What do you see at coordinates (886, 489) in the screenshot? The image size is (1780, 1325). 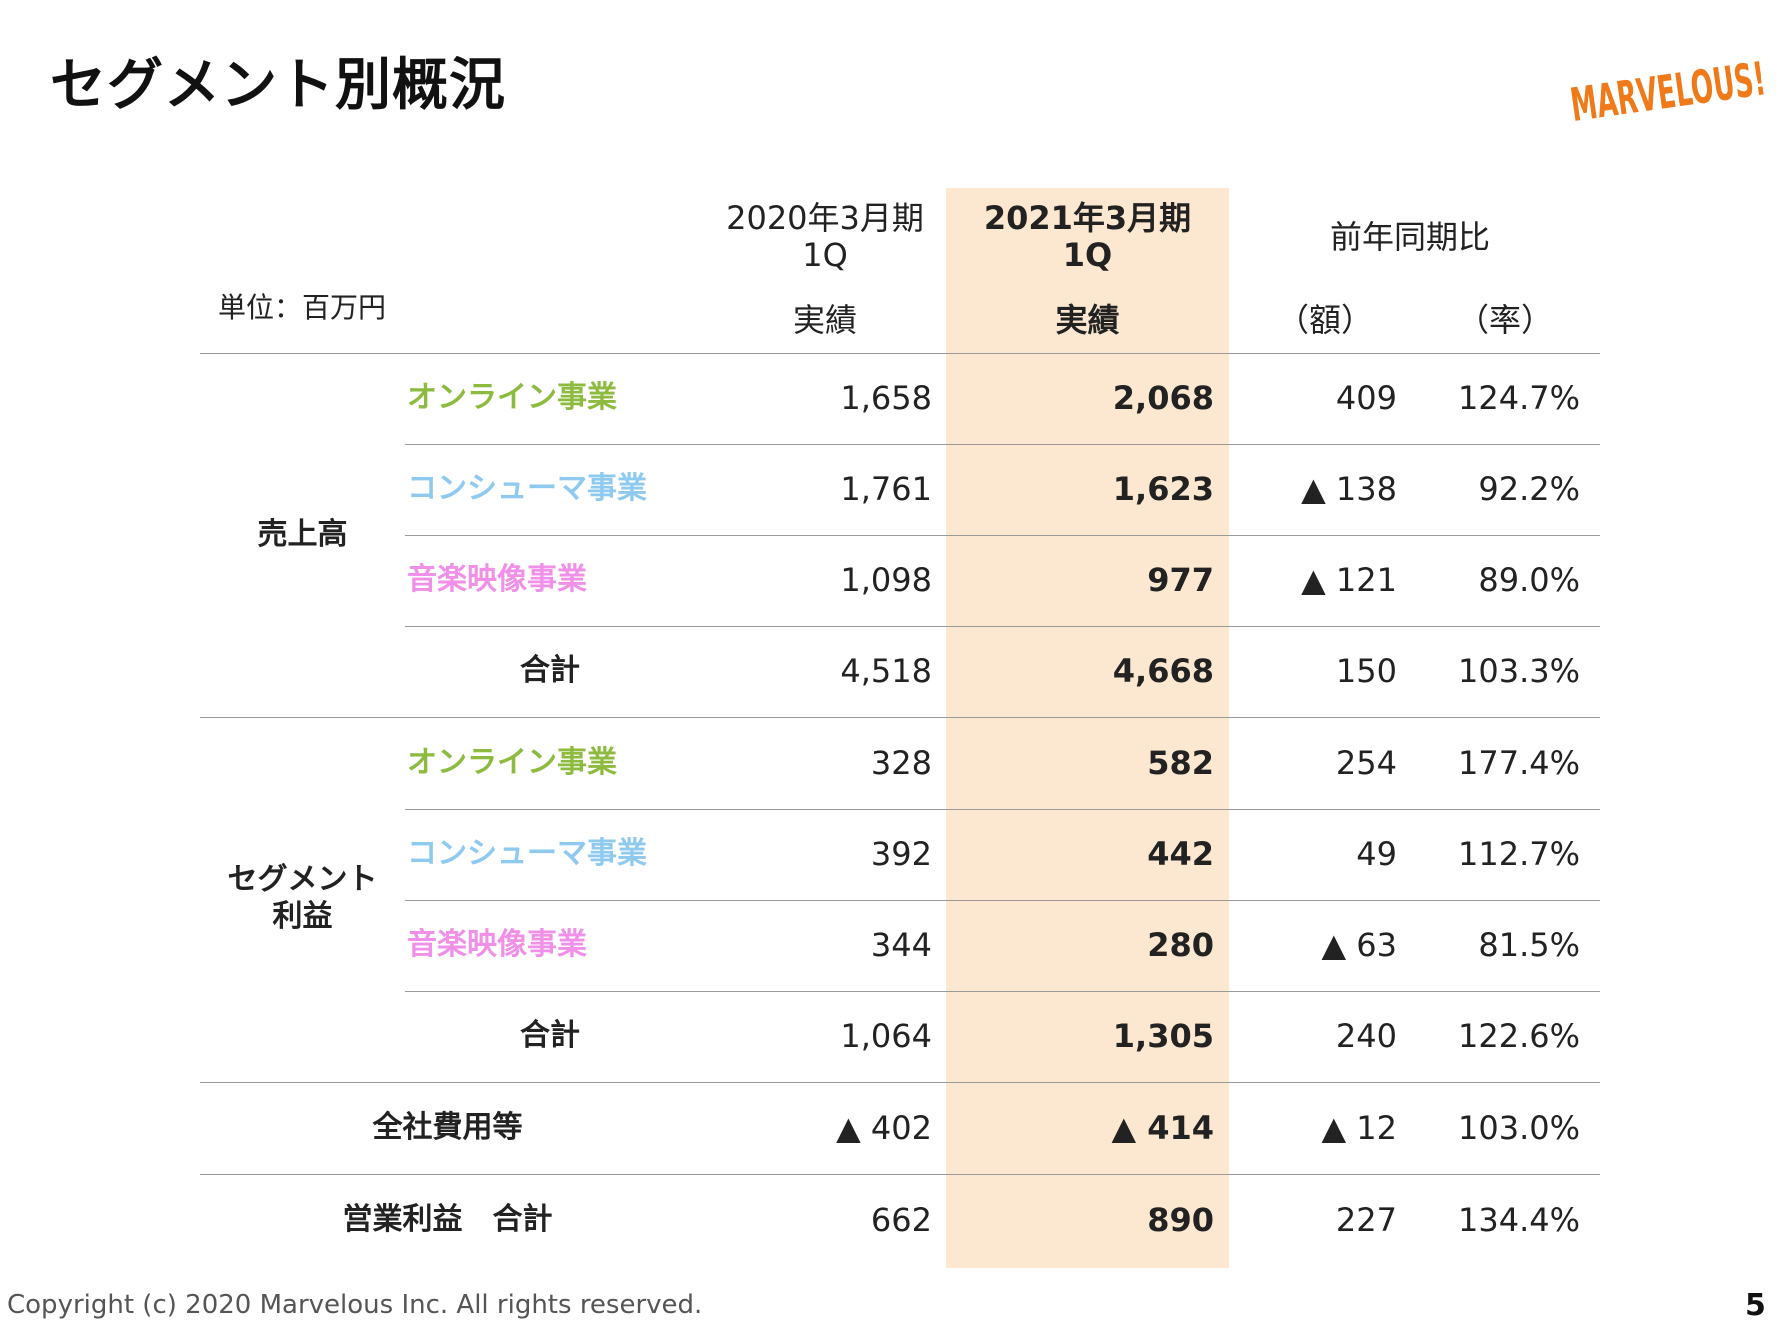 I see `cell-prev: 1,761` at bounding box center [886, 489].